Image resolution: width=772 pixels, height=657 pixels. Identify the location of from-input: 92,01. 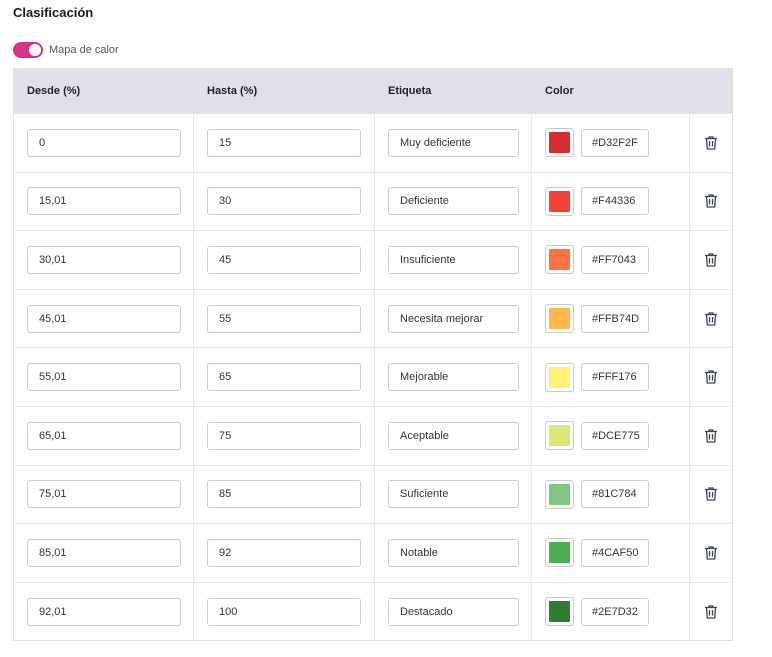
(104, 611).